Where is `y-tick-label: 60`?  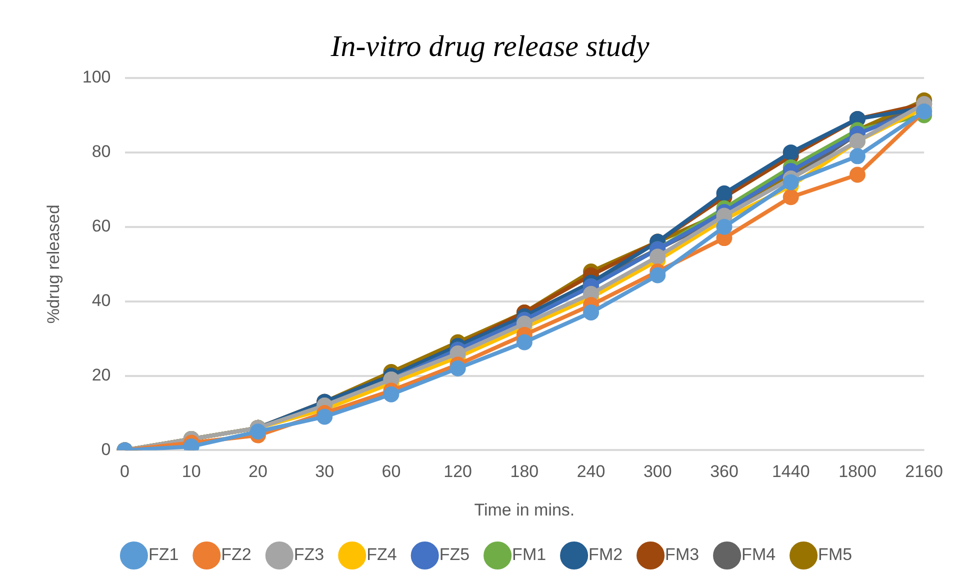 y-tick-label: 60 is located at coordinates (101, 226).